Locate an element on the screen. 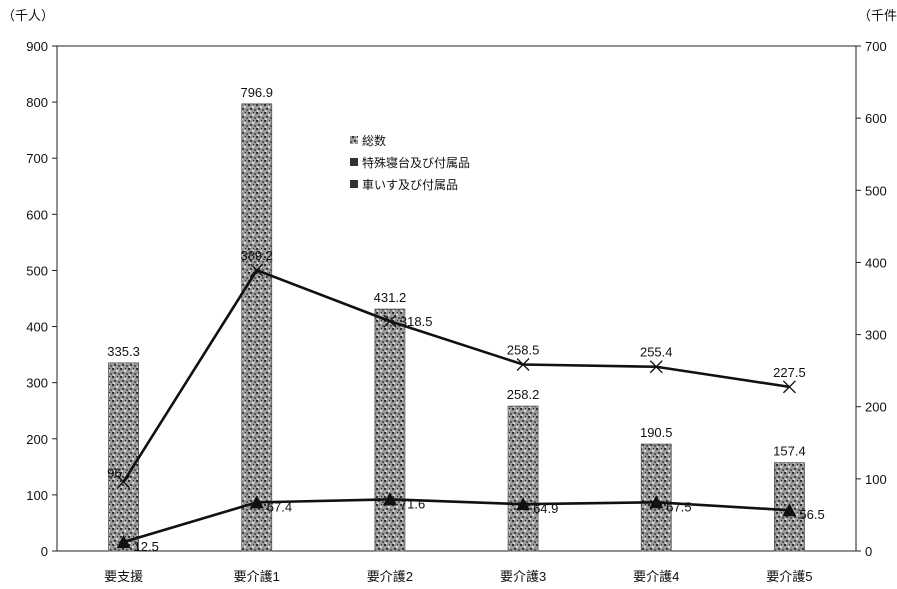  category-label: 要介護4 is located at coordinates (656, 576).